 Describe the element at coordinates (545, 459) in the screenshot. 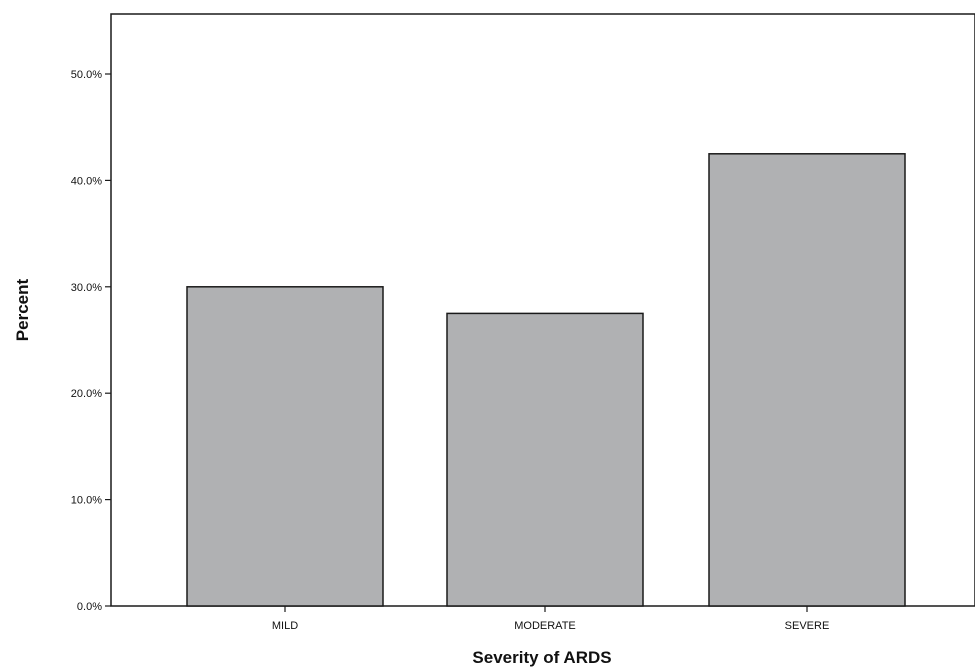

I see `bar-moderate` at that location.